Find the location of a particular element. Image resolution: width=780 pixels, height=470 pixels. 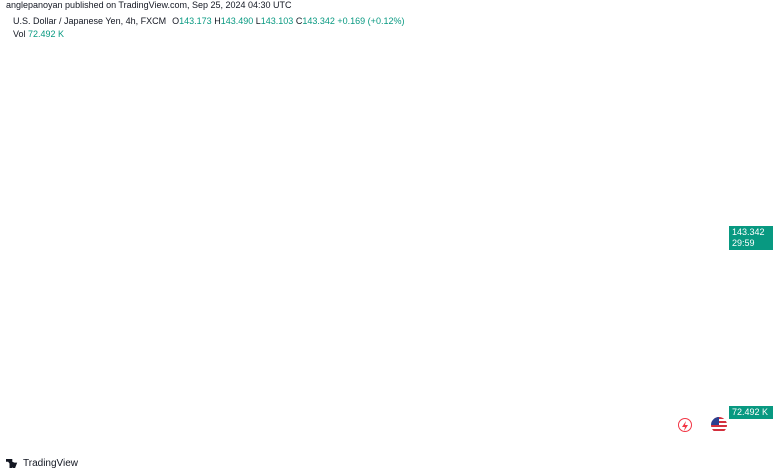

y-tick-label: 147.000 is located at coordinates (751, 70).